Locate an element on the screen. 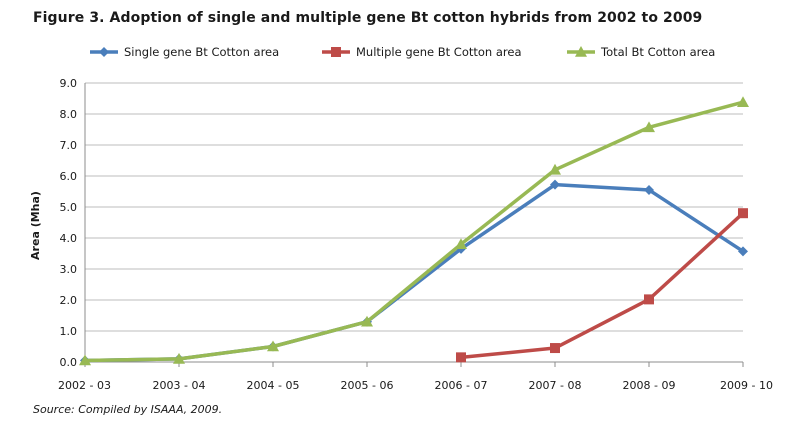  y-axis-title: Area (Mha) is located at coordinates (35, 225).